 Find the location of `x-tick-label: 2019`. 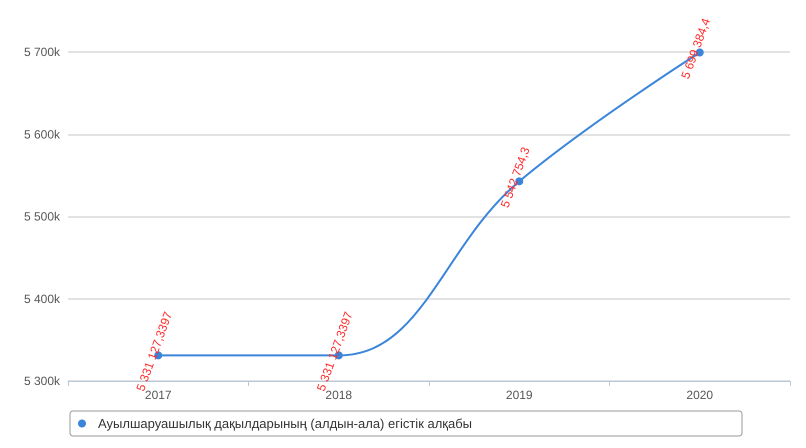

x-tick-label: 2019 is located at coordinates (519, 395).